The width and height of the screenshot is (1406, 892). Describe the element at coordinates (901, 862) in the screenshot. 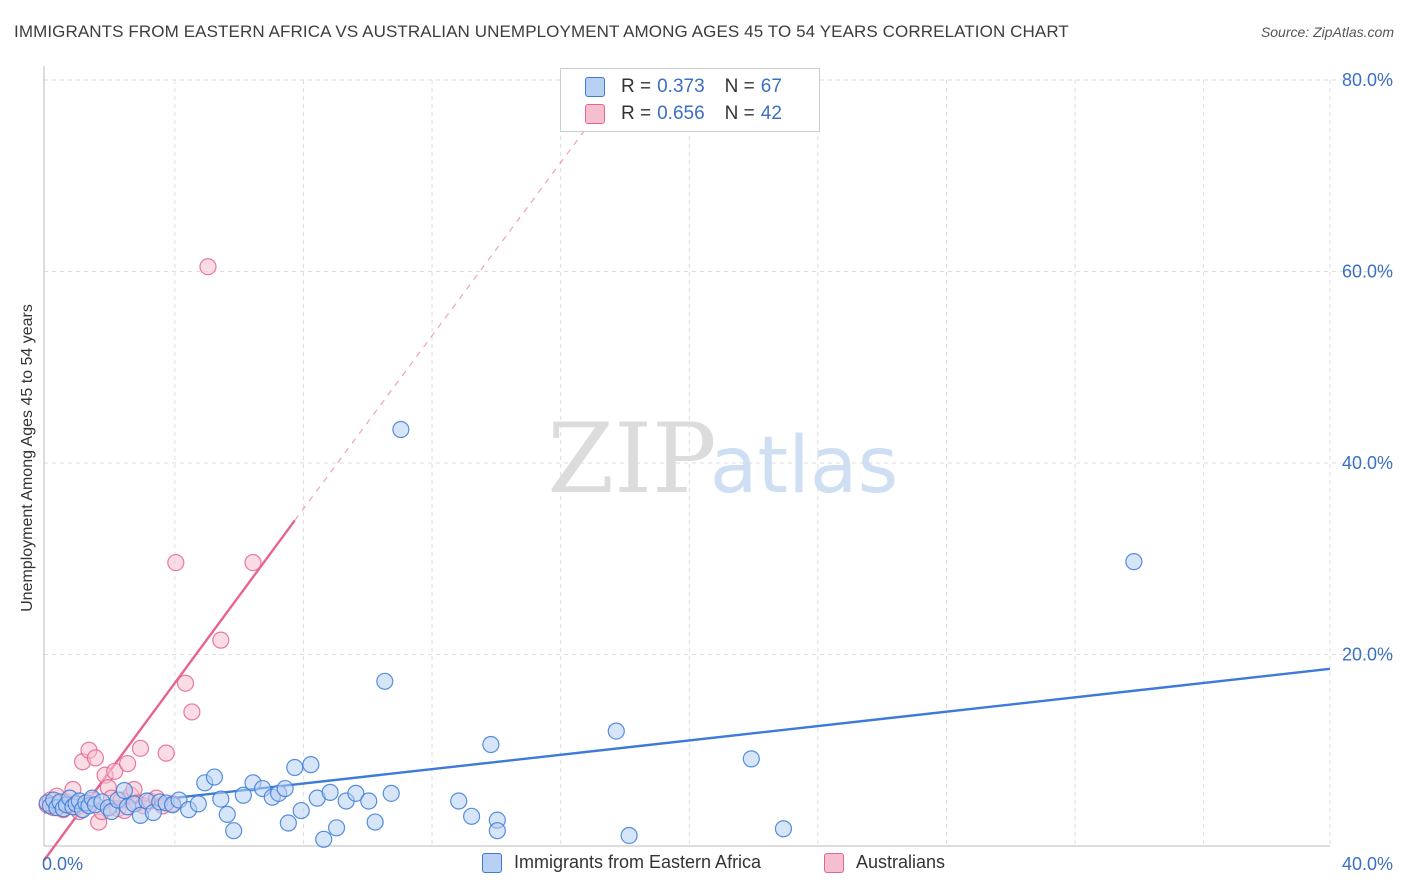

I see `legend-label: Australians` at that location.